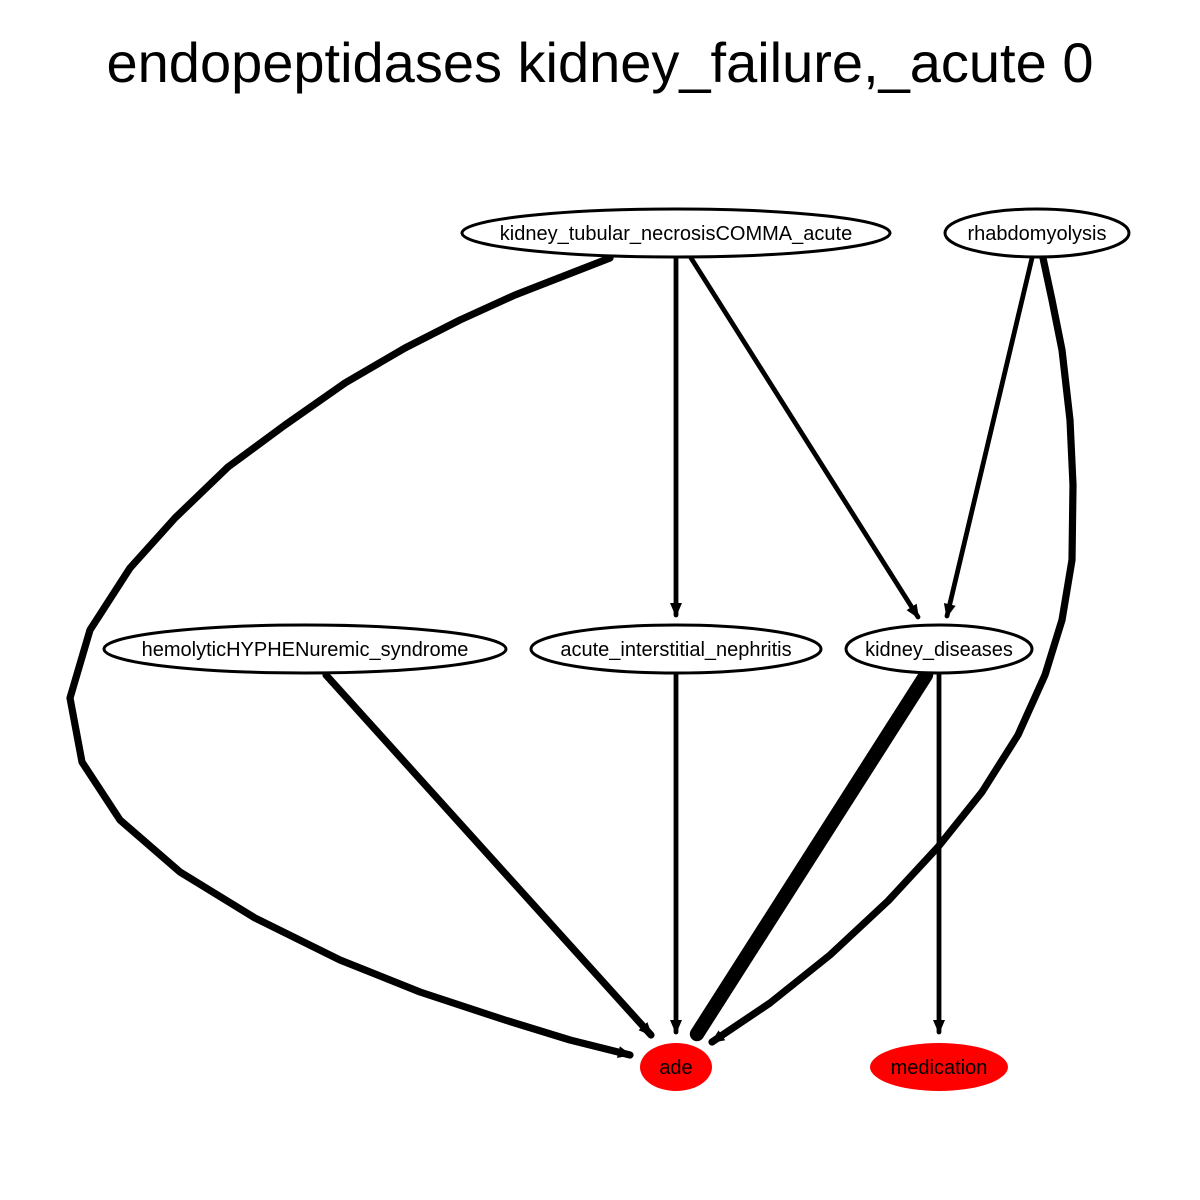 This screenshot has height=1200, width=1200. I want to click on node-medication: medication, so click(939, 1067).